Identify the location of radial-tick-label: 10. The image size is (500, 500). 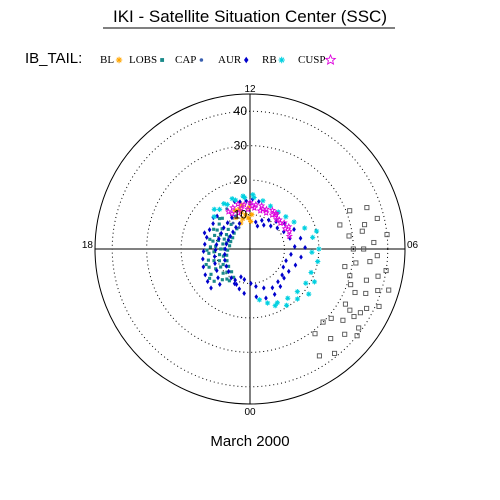
(241, 215).